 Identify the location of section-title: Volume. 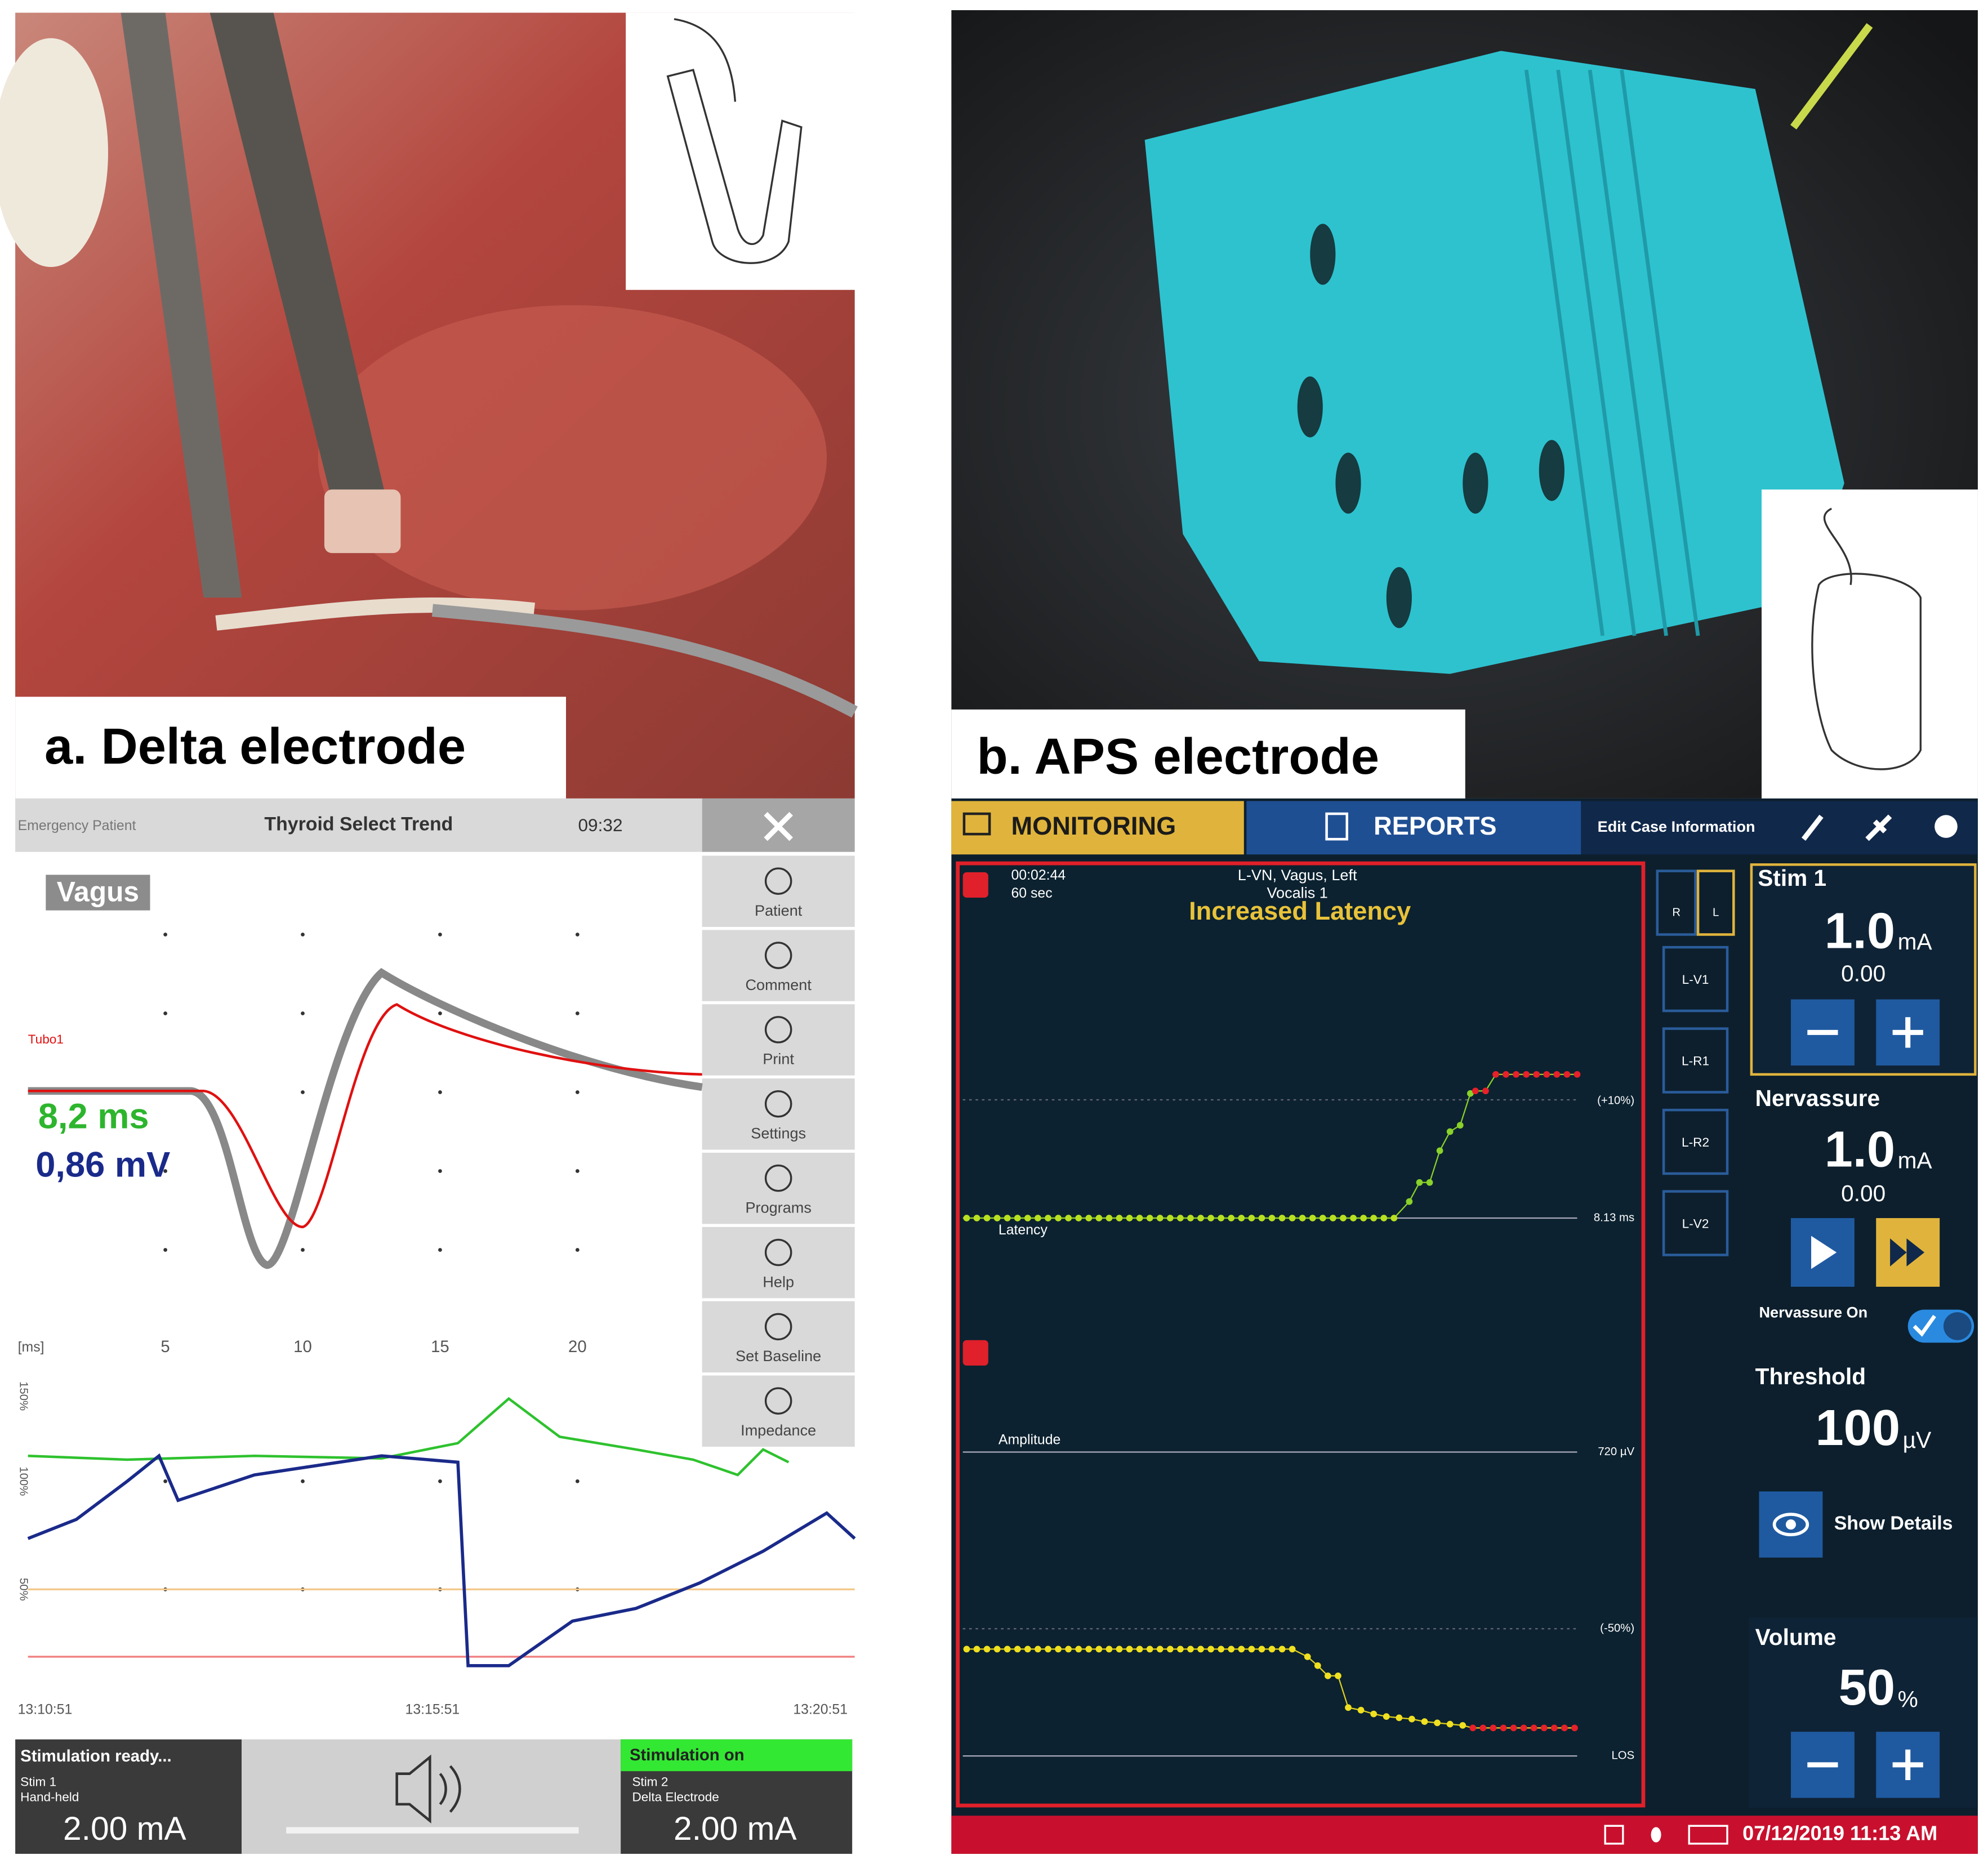
(1796, 1637).